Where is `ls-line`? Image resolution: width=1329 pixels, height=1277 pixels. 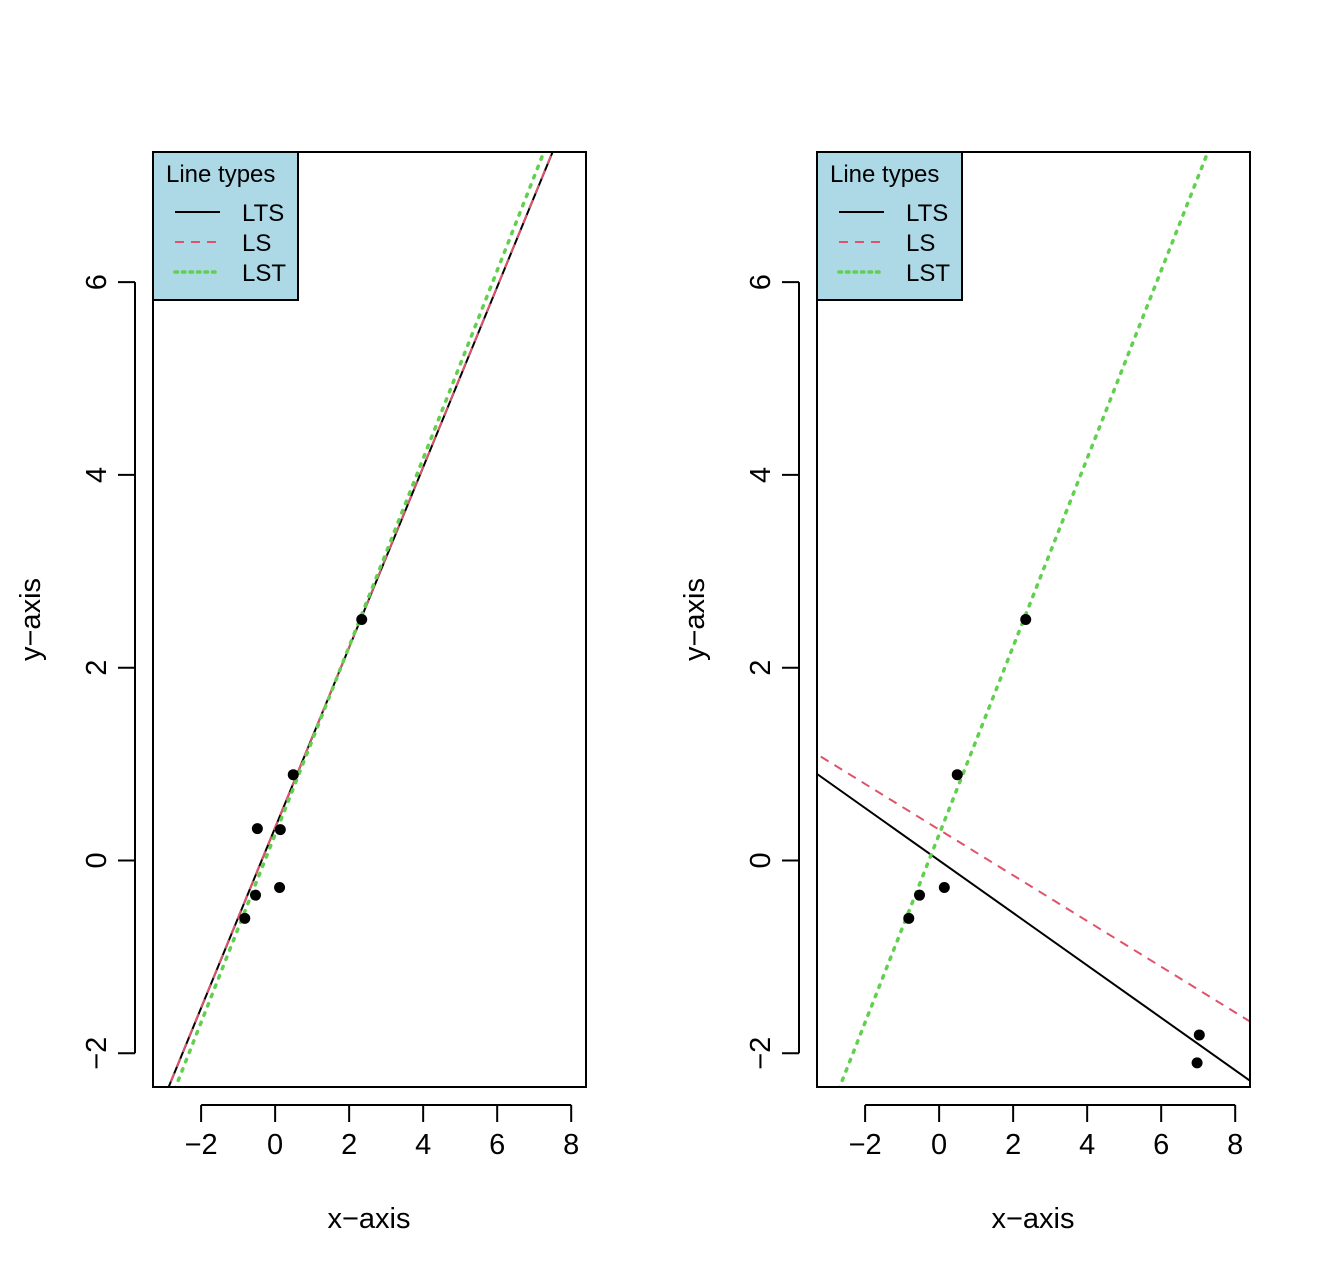 ls-line is located at coordinates (1033, 888).